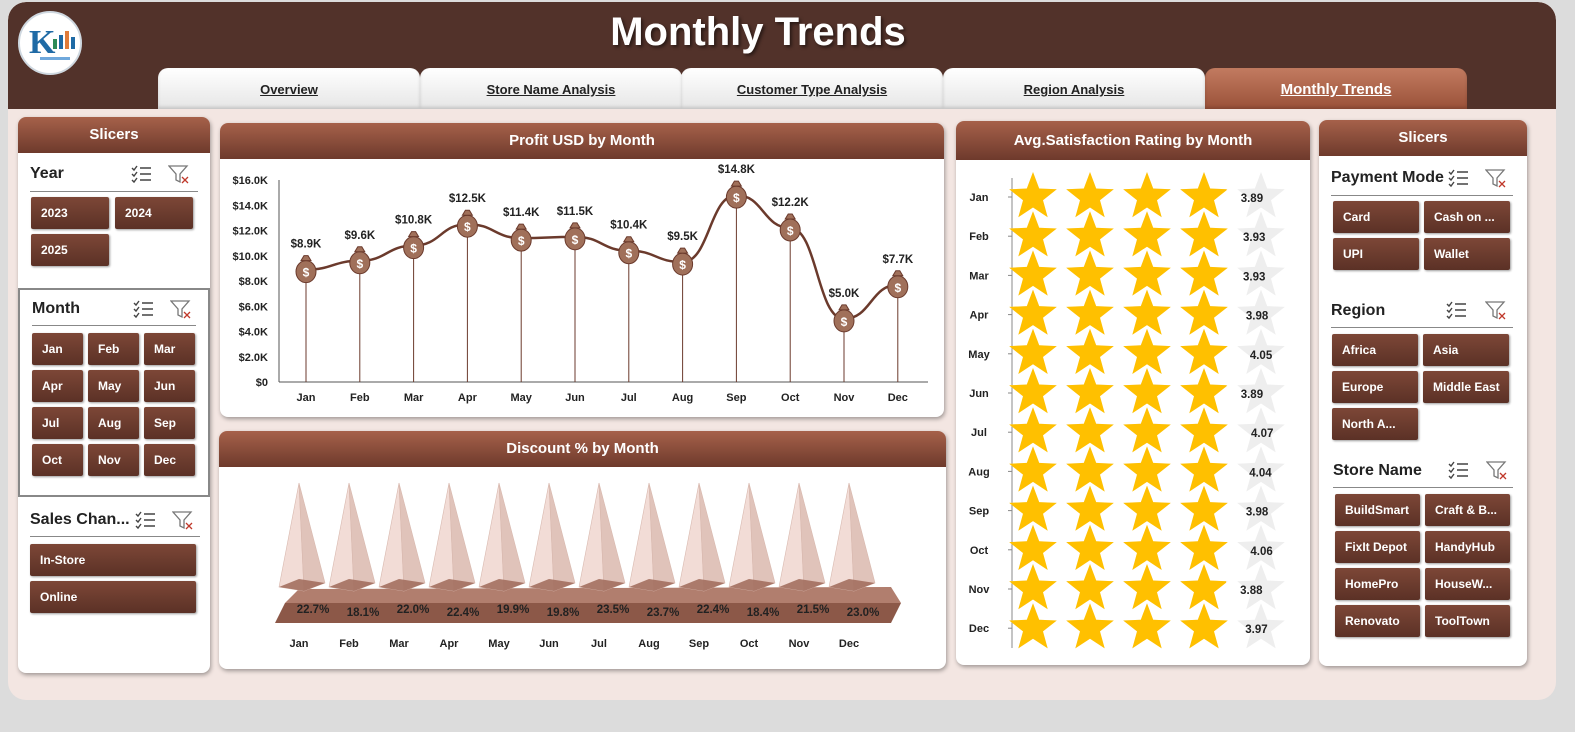 This screenshot has width=1575, height=732. What do you see at coordinates (1377, 510) in the screenshot?
I see `slicer-store-buildsmart: BuildSmart` at bounding box center [1377, 510].